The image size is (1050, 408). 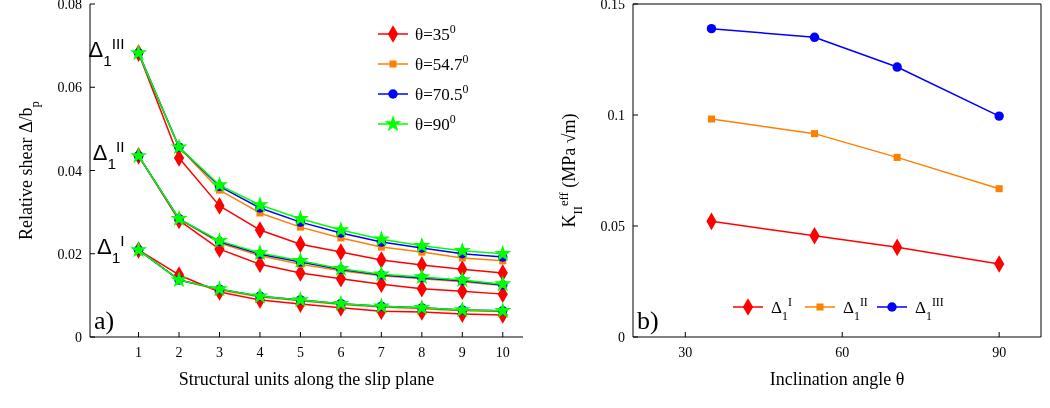 What do you see at coordinates (435, 123) in the screenshot?
I see `legend-label: θ=90$^{0}$` at bounding box center [435, 123].